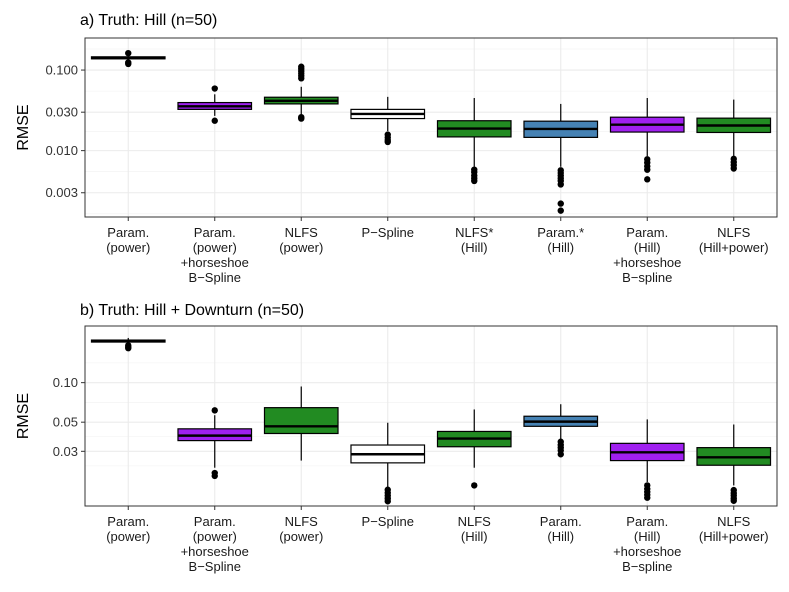 The height and width of the screenshot is (592, 789). Describe the element at coordinates (65, 382) in the screenshot. I see `y-tick-label: 0.10` at that location.